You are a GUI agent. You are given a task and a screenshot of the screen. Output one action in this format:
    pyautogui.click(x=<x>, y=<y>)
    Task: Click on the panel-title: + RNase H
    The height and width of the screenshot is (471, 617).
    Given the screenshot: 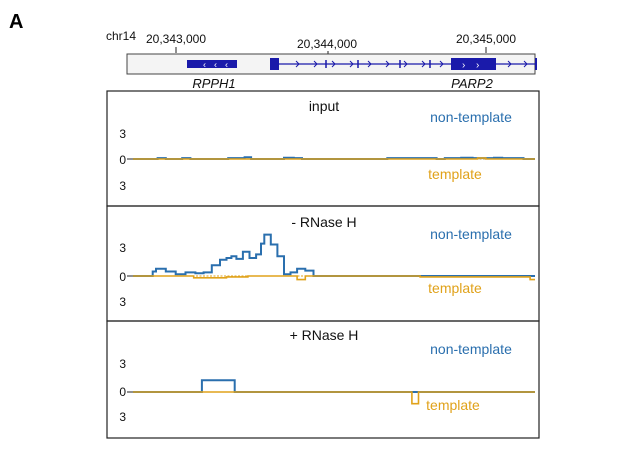 What is the action you would take?
    pyautogui.click(x=324, y=335)
    